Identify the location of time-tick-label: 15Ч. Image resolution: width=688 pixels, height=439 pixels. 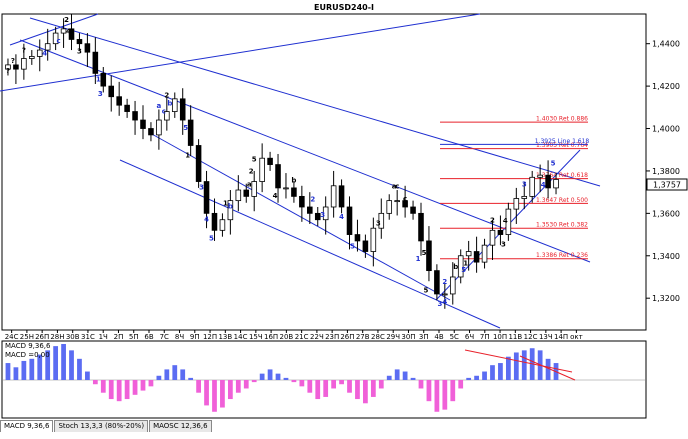
(256, 337).